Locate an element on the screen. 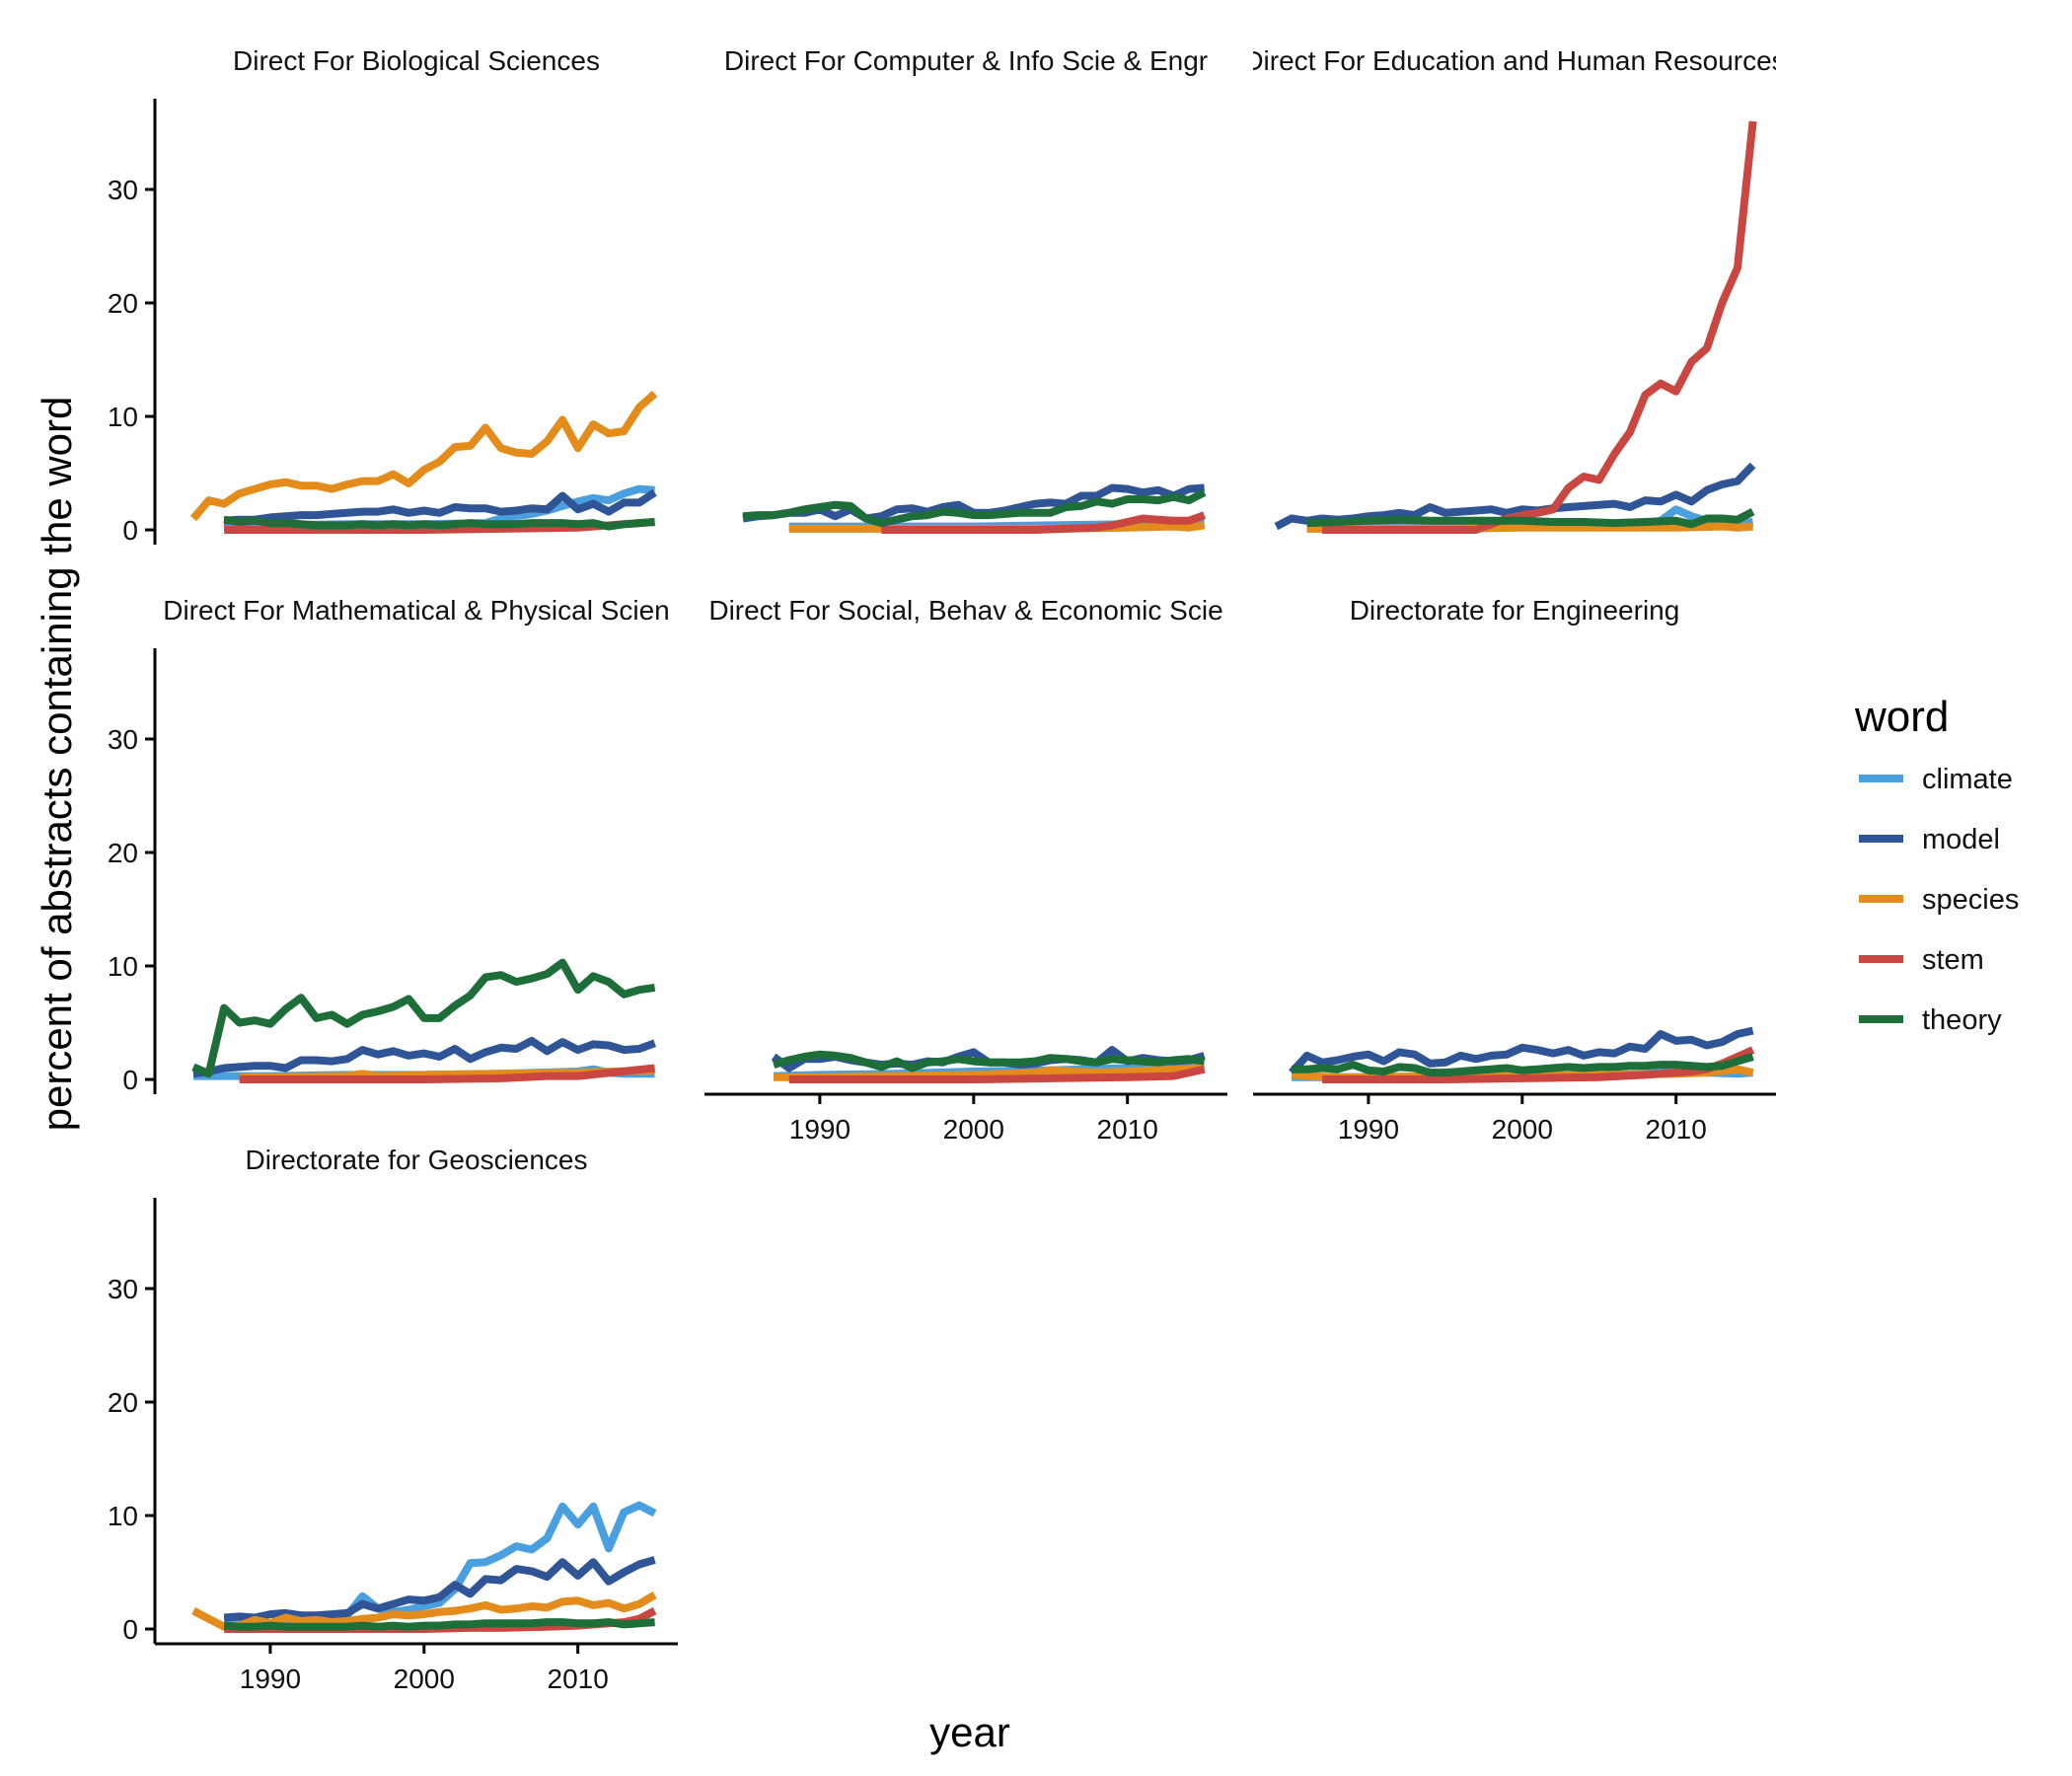 Image resolution: width=2072 pixels, height=1776 pixels. facet-panel: Directorate for Engineering 1990 2000 2010 is located at coordinates (1514, 870).